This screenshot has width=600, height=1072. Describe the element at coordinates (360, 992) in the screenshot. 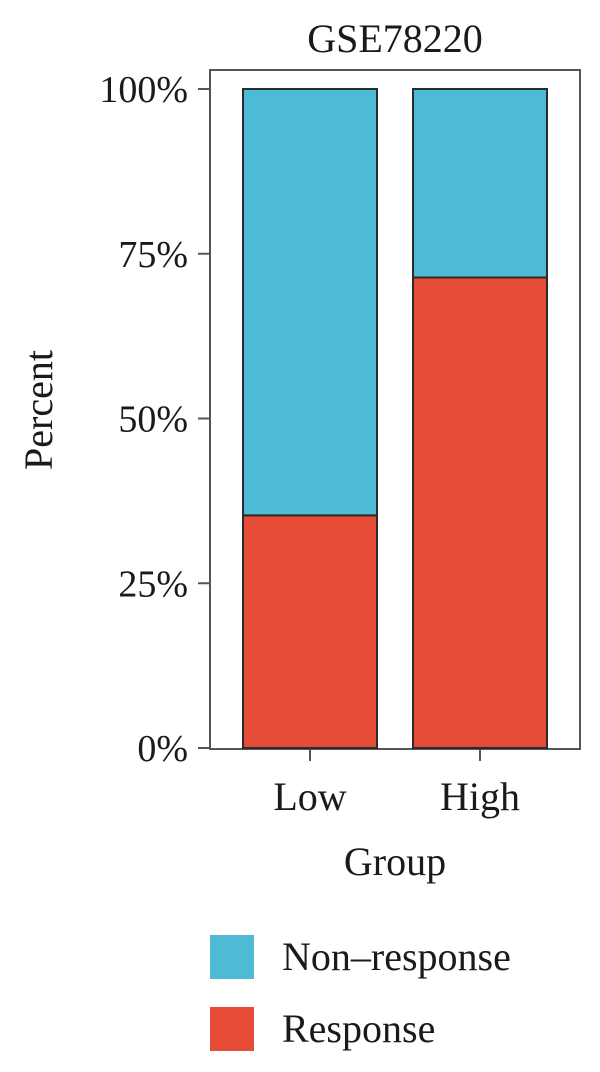

I see `legend: Non–response Response` at that location.